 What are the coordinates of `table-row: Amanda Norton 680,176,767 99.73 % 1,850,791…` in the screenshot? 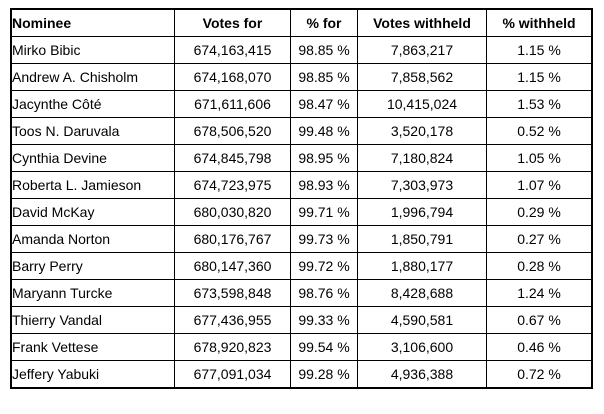 It's located at (301, 239).